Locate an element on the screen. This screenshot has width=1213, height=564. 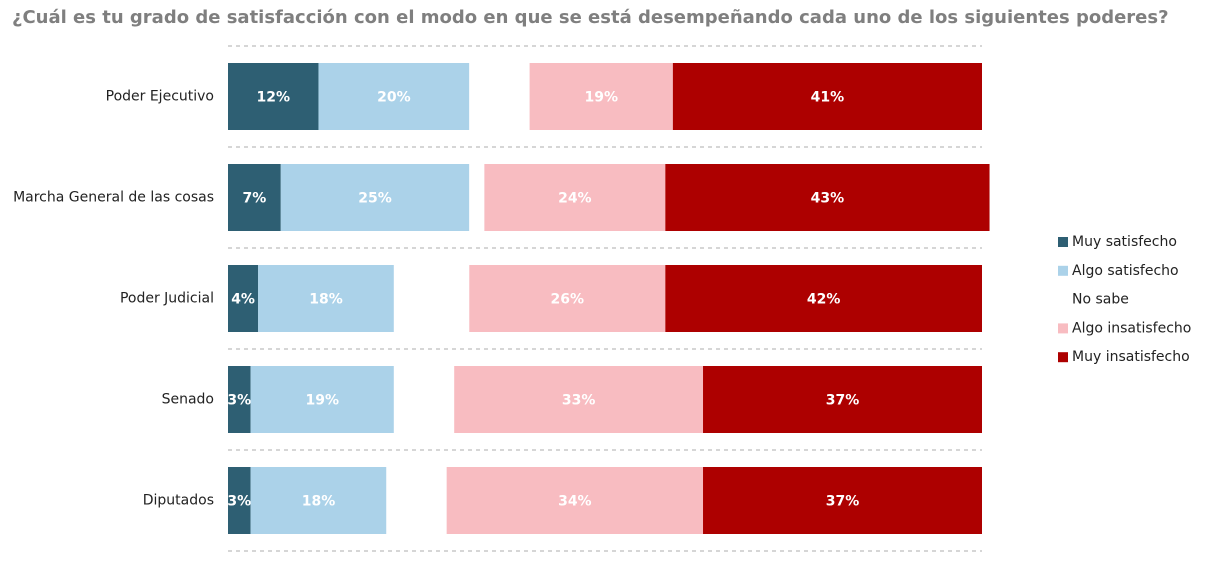
value-label: 43% is located at coordinates (828, 199).